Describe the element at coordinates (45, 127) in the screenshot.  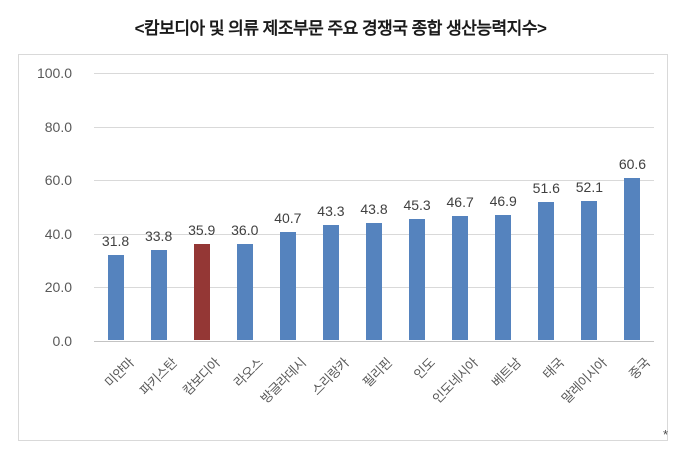
I see `y-axis-tick-label: 80.0` at that location.